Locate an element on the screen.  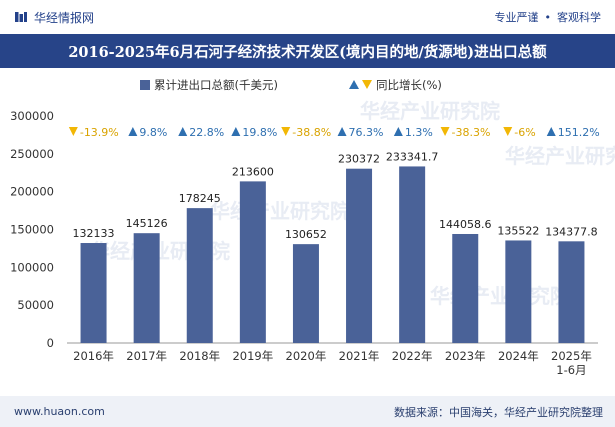
growth-value-label: -38.8% is located at coordinates (311, 132).